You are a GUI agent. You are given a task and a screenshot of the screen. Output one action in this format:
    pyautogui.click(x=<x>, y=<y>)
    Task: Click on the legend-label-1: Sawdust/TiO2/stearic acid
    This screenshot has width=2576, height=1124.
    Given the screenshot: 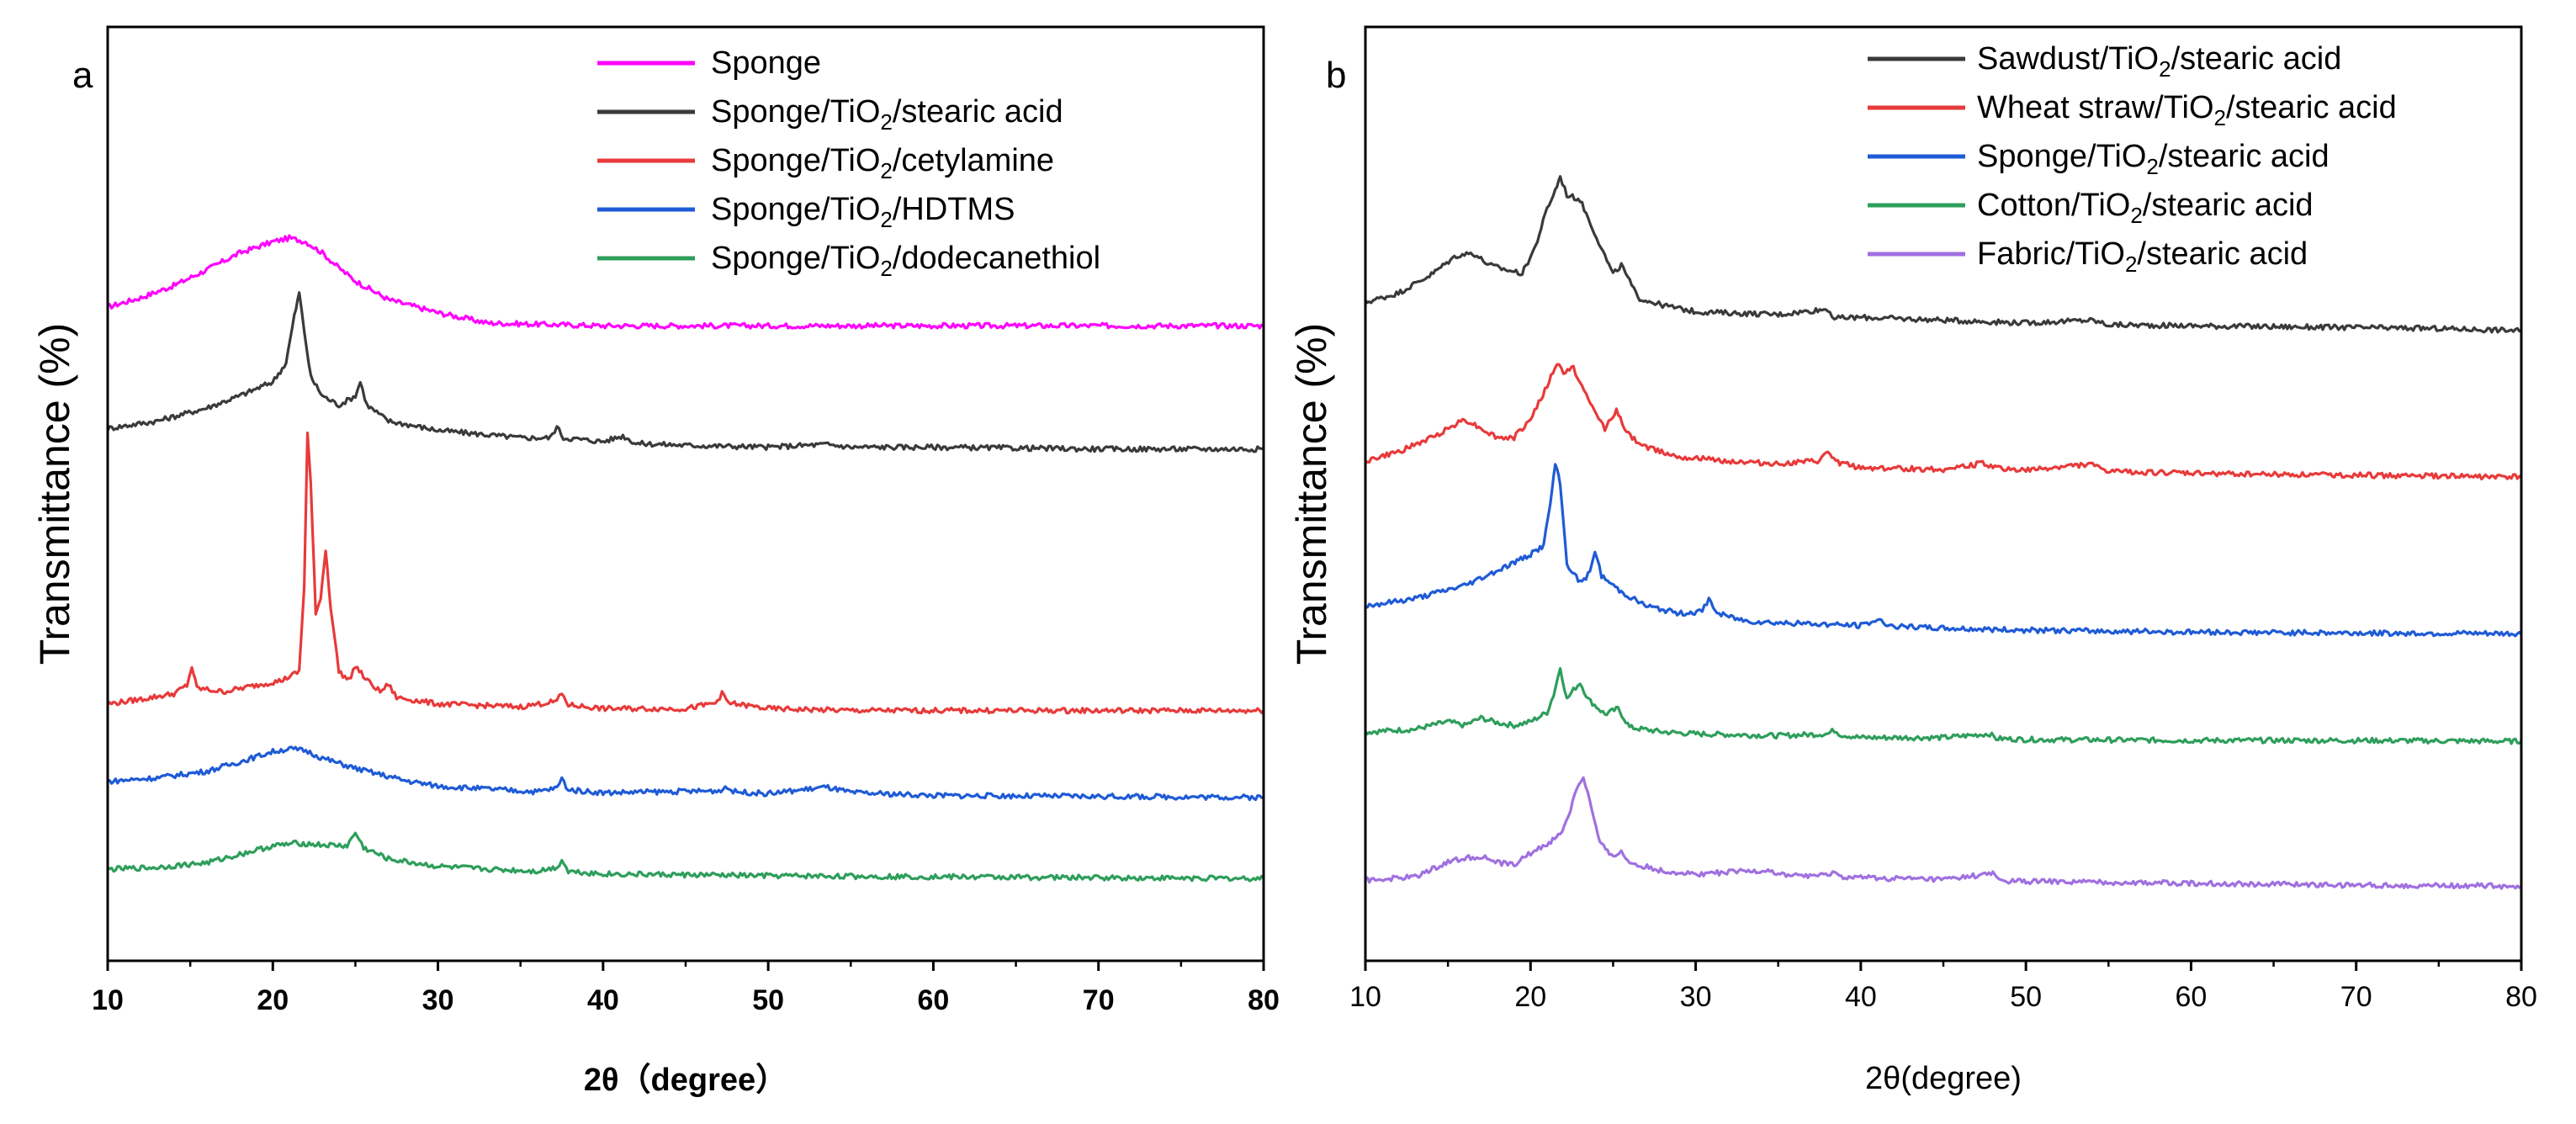 What is the action you would take?
    pyautogui.click(x=2159, y=61)
    